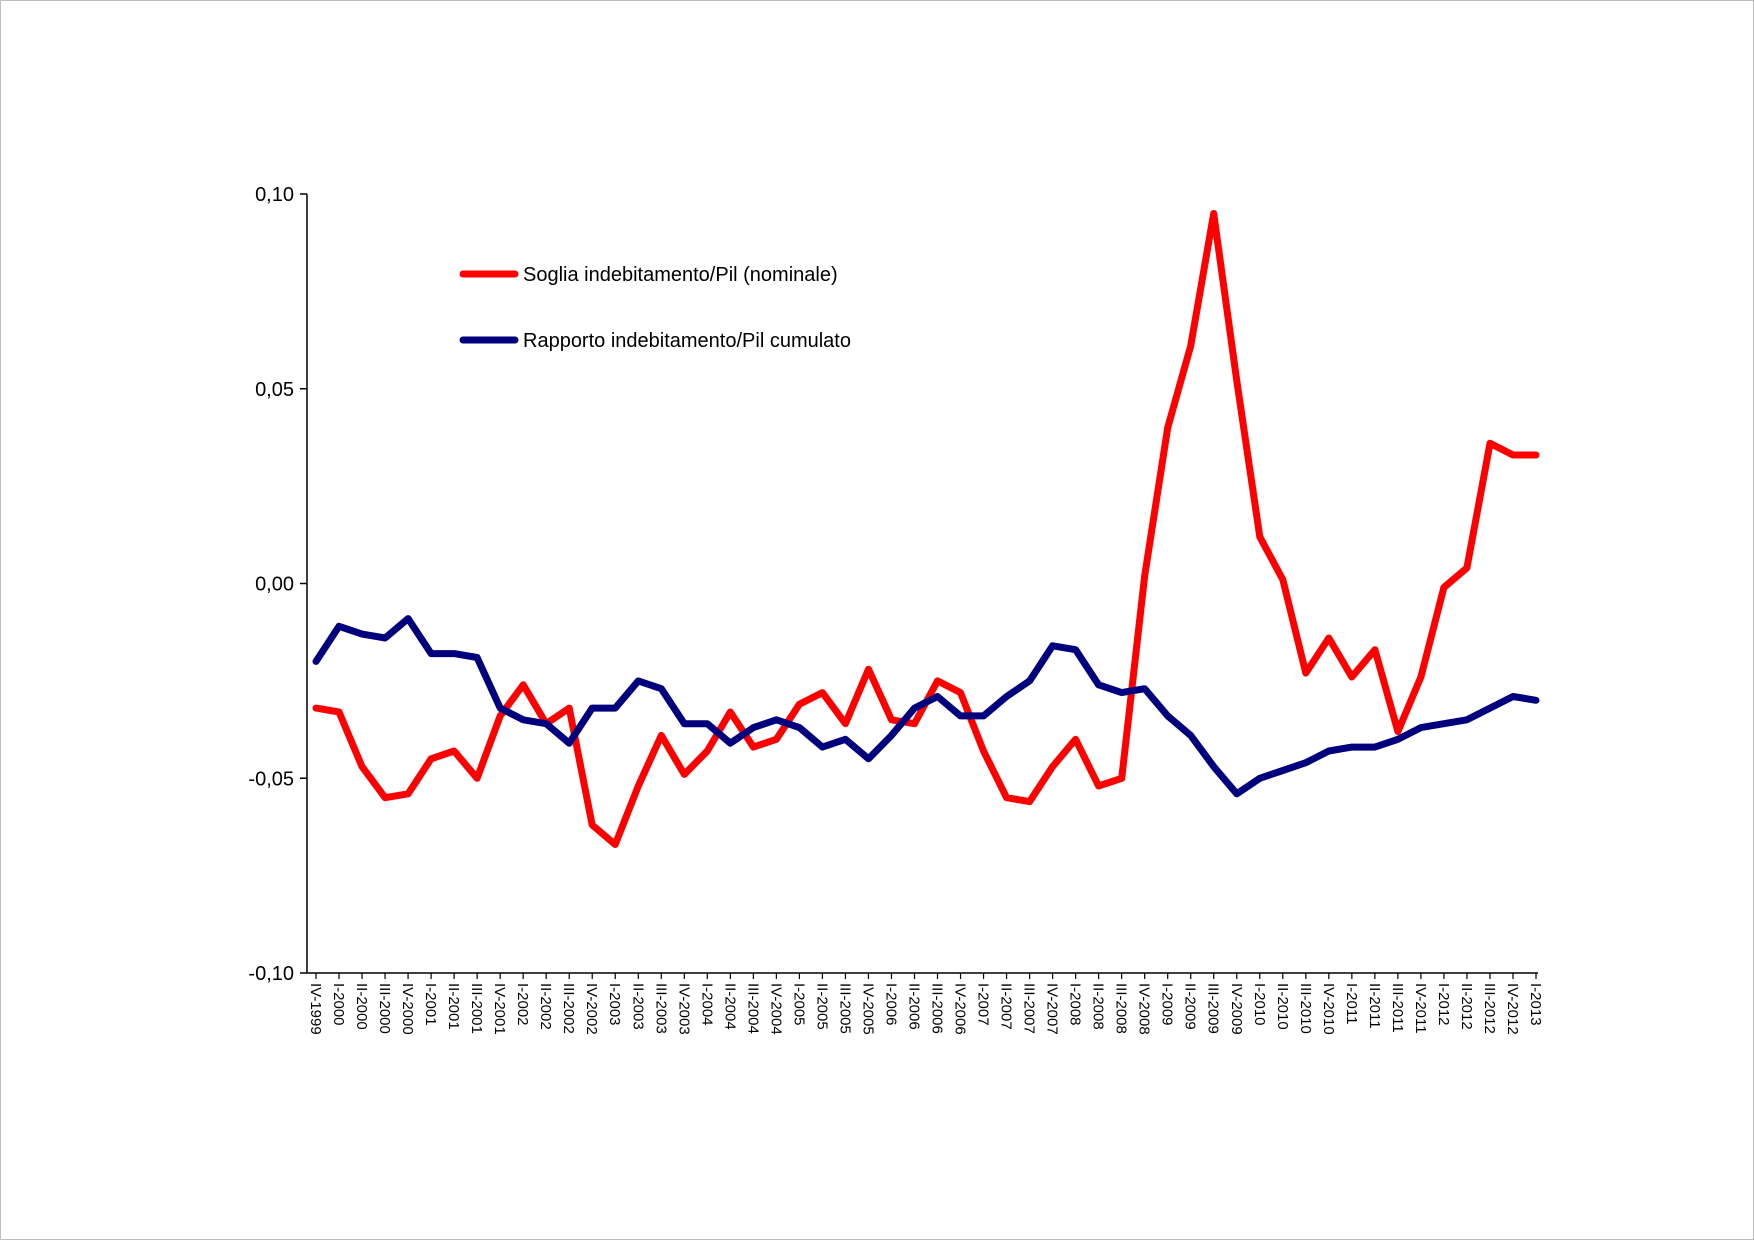  What do you see at coordinates (1489, 1008) in the screenshot?
I see `x-tick-label: III-2012` at bounding box center [1489, 1008].